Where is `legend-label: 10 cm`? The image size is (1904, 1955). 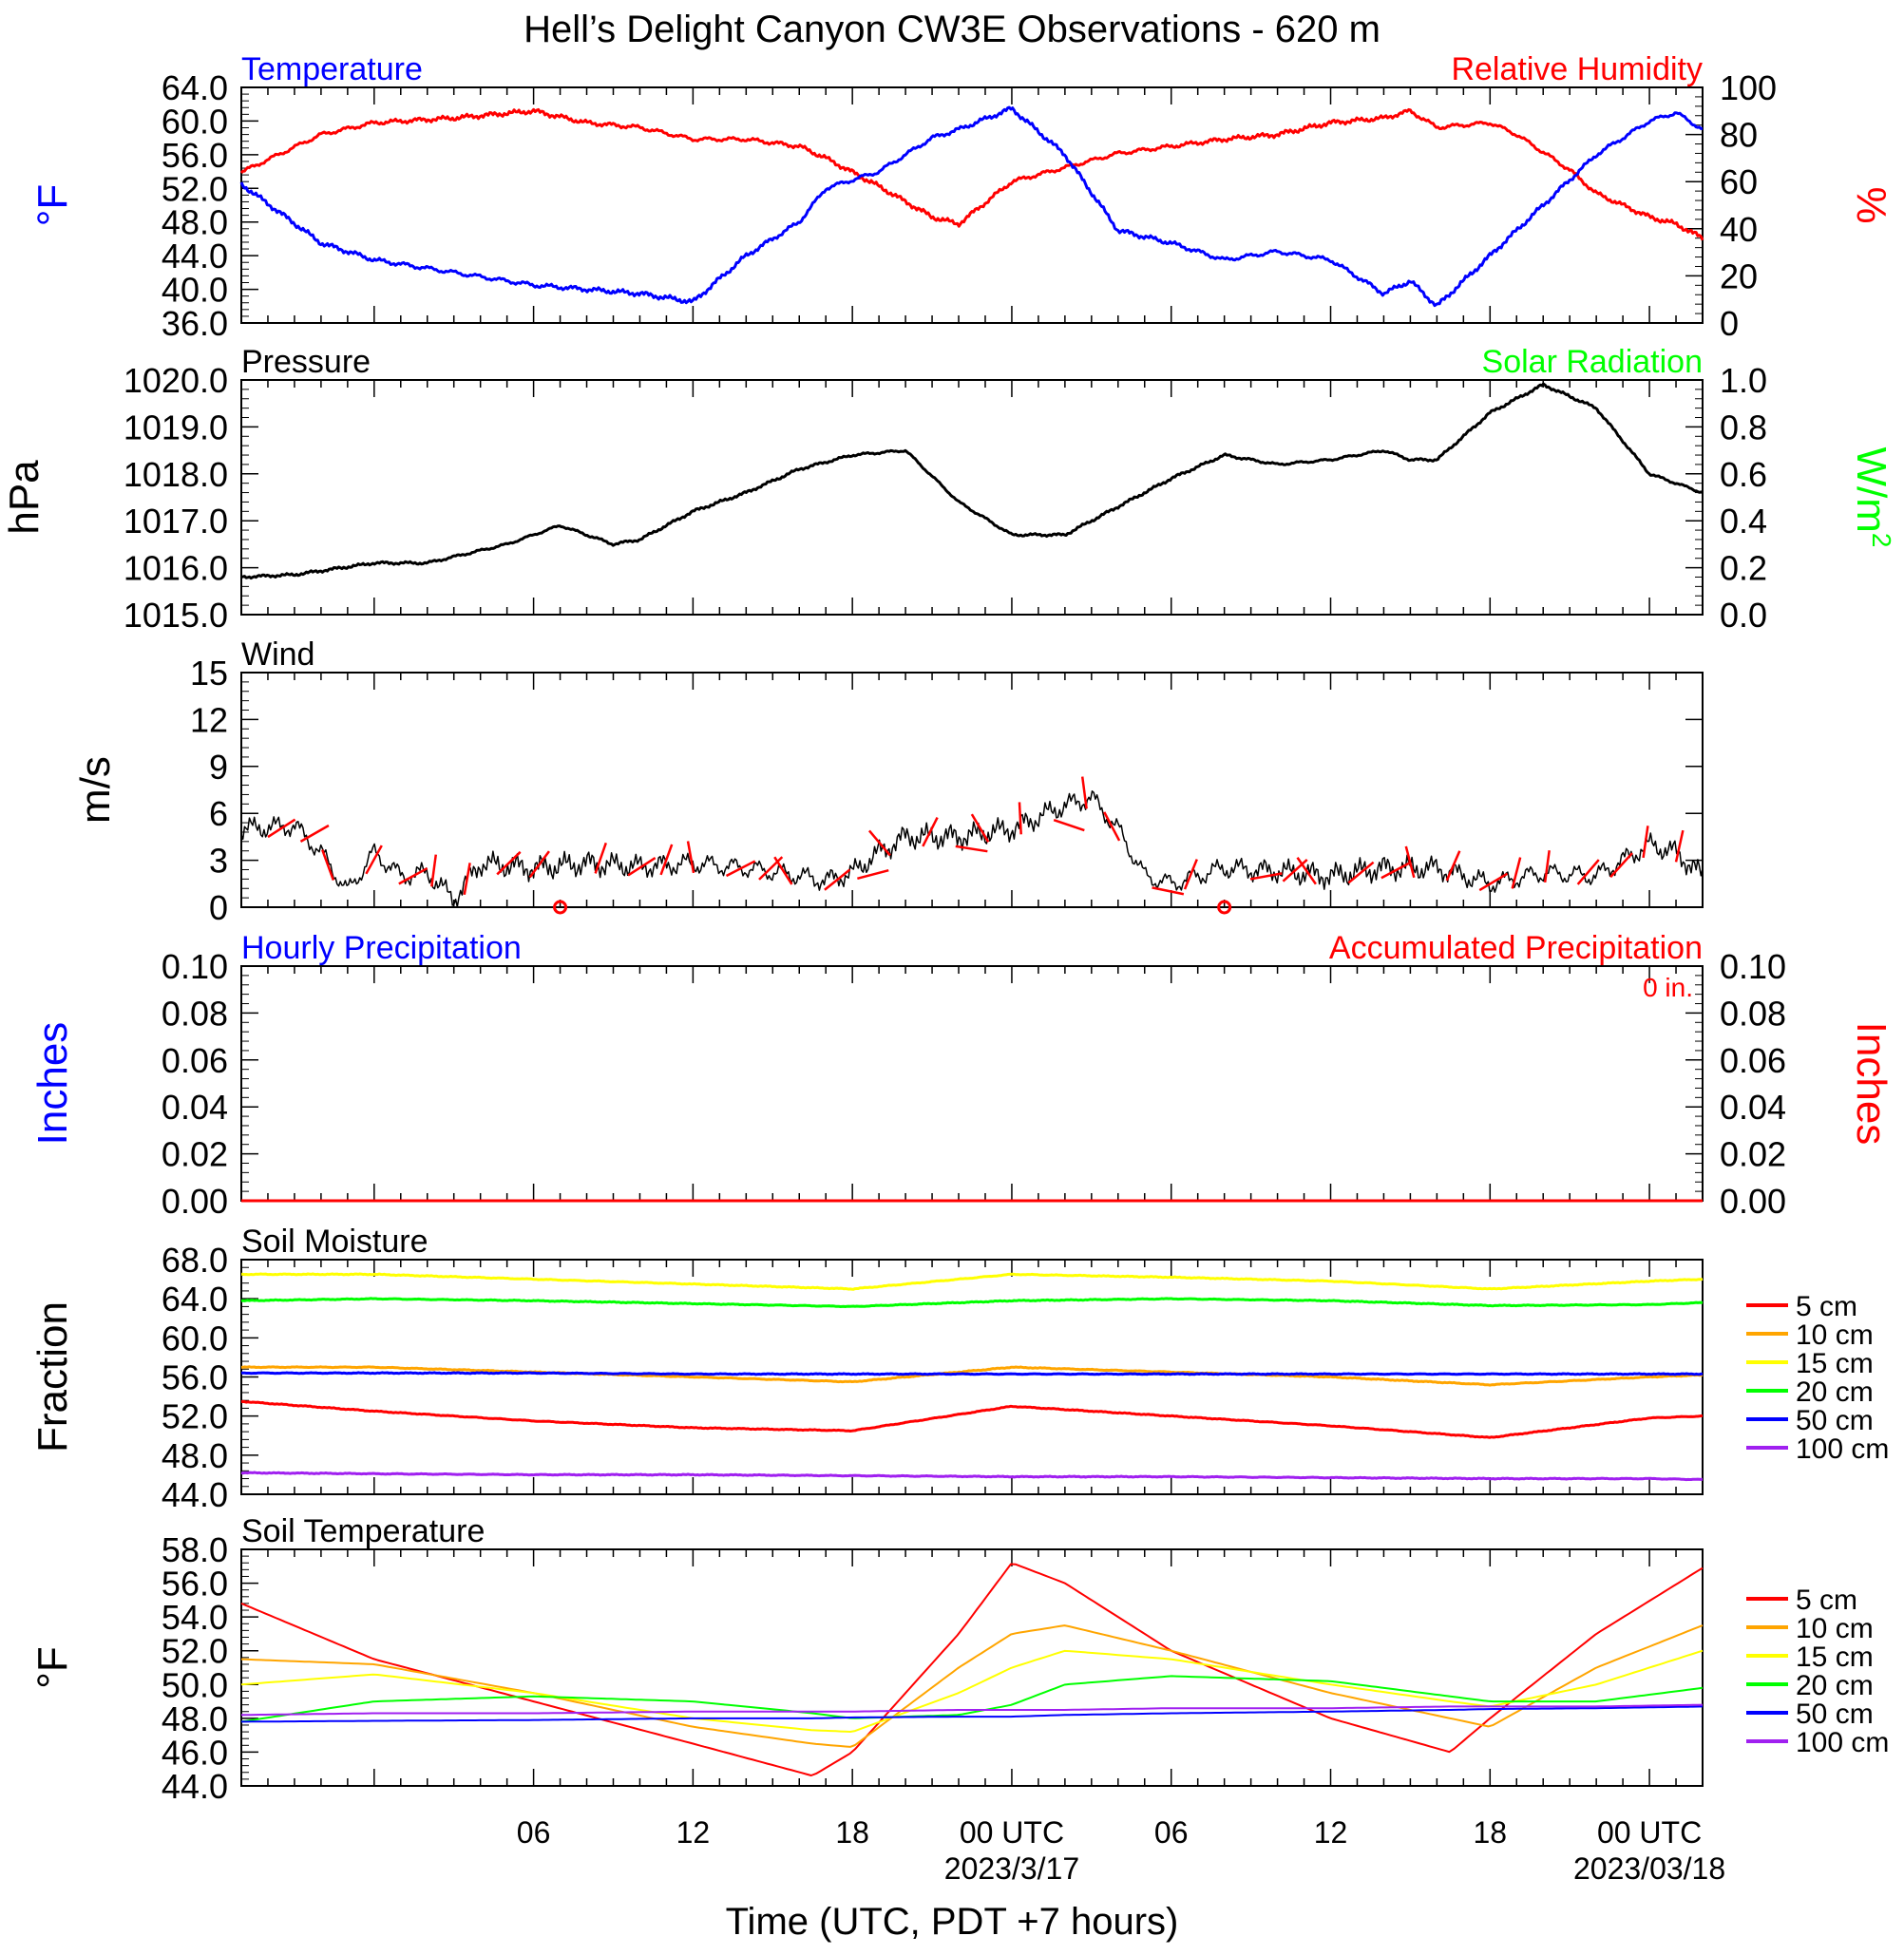
legend-label: 10 cm is located at coordinates (1835, 1628).